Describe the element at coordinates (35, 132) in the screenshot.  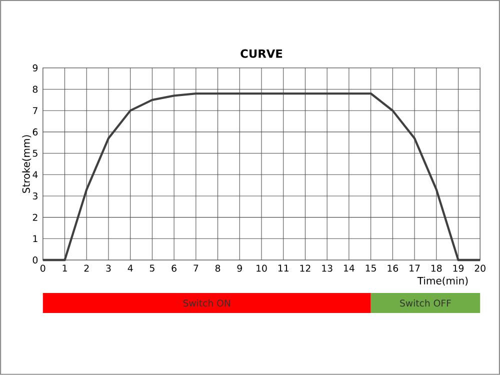
I see `y-tick-label: 6` at that location.